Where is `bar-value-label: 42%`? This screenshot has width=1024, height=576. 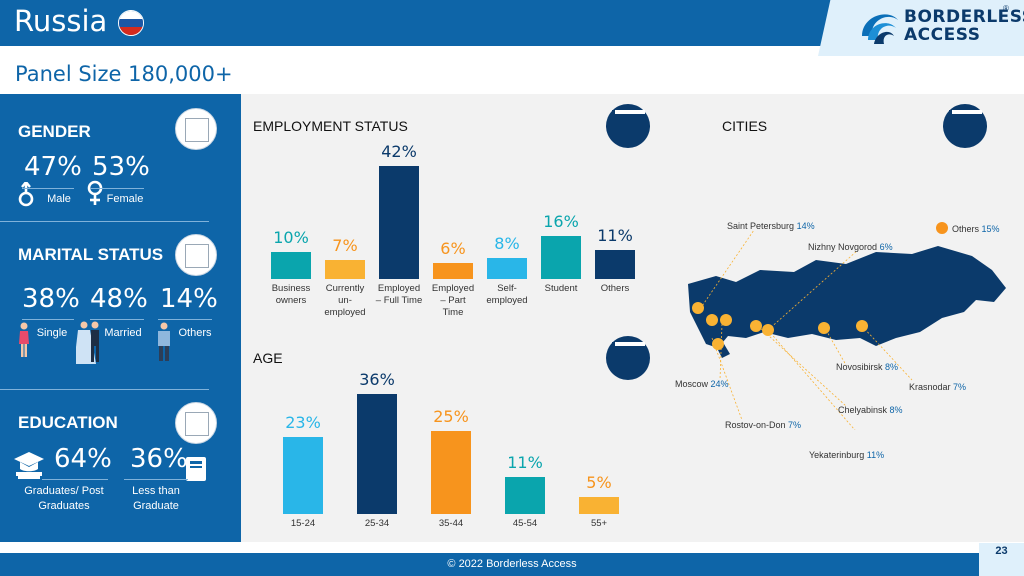
bar-value-label: 42% is located at coordinates (399, 152).